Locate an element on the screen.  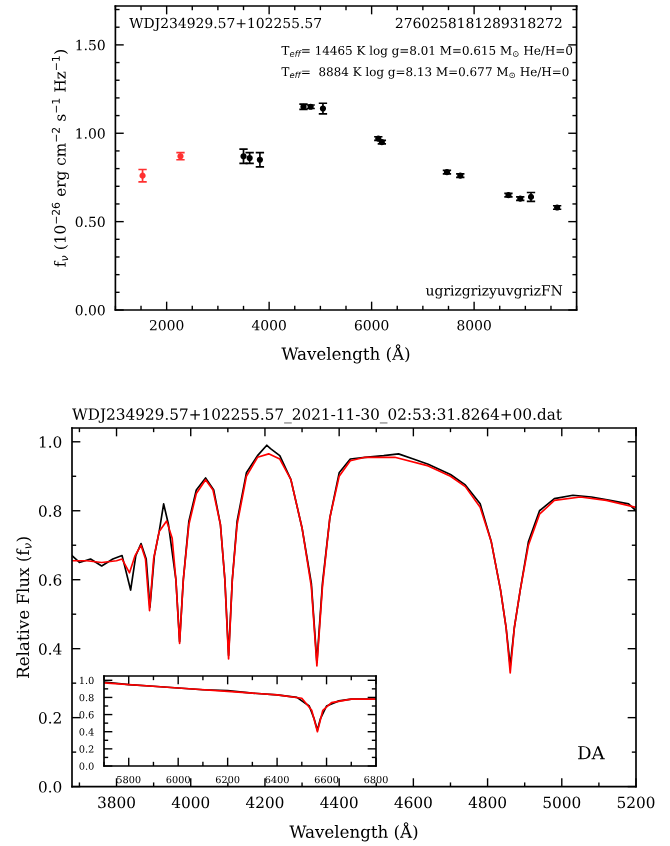
annotation: DA is located at coordinates (591, 753).